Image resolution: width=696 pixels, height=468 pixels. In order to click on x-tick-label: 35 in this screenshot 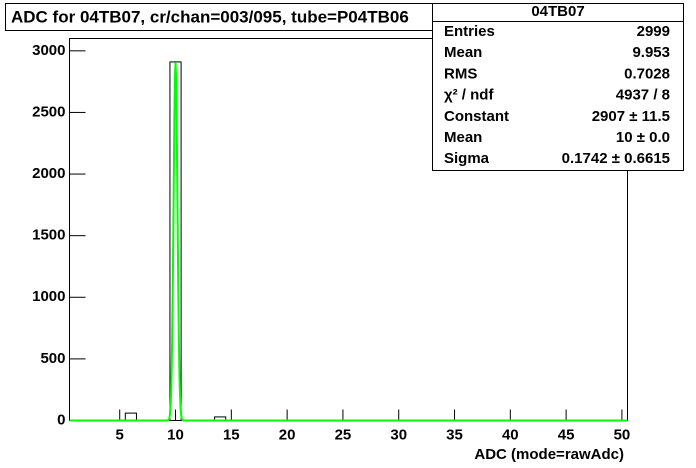, I will do `click(454, 434)`.